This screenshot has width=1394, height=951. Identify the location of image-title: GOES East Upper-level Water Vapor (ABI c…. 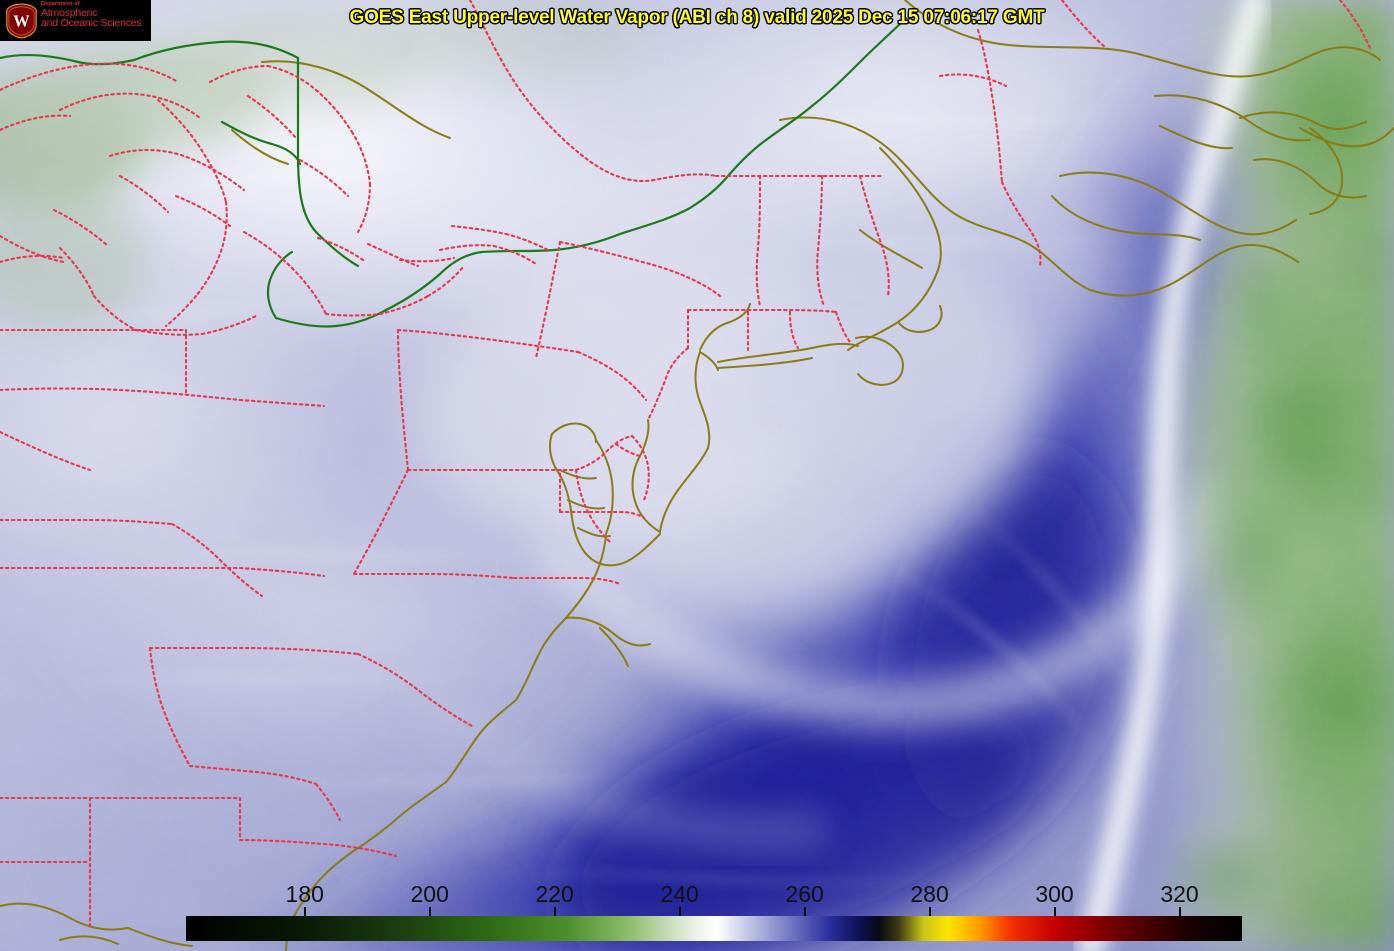
(697, 17).